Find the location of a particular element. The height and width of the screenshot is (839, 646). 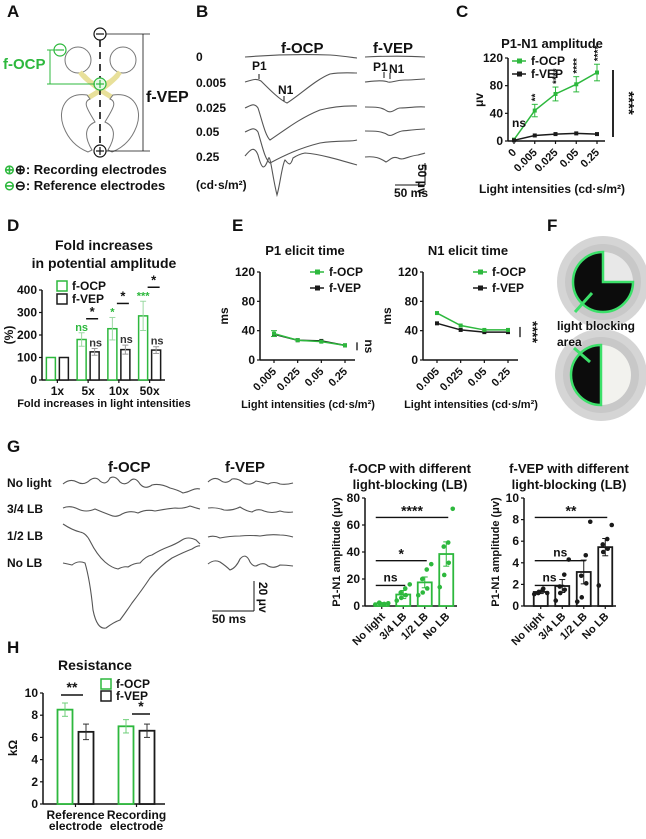

chart-e1-point is located at coordinates (297, 340).